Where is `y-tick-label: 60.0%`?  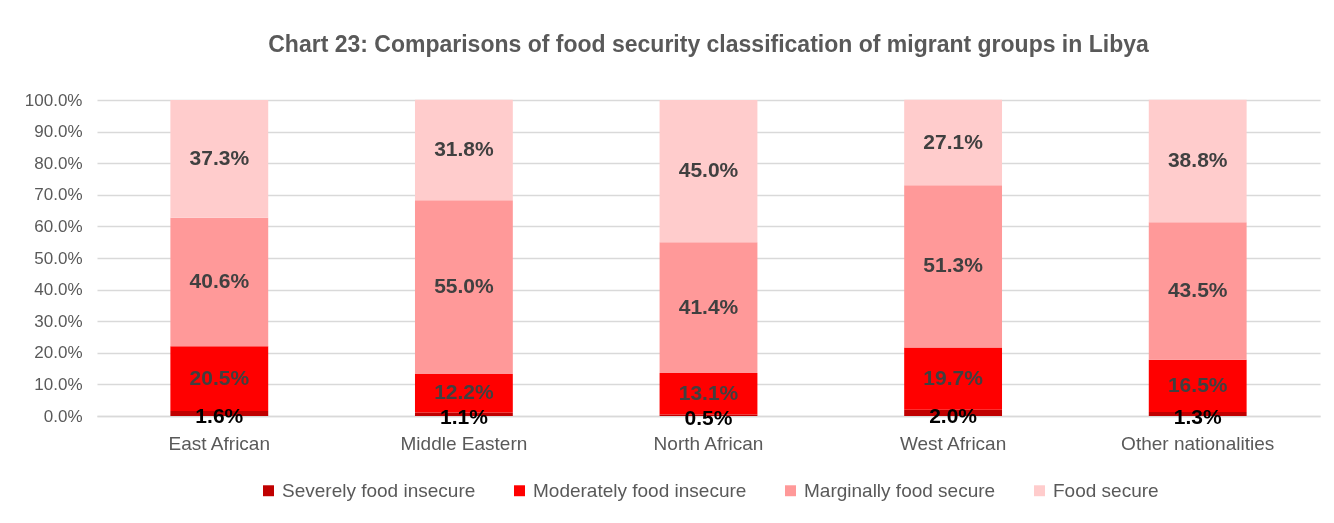 y-tick-label: 60.0% is located at coordinates (58, 226).